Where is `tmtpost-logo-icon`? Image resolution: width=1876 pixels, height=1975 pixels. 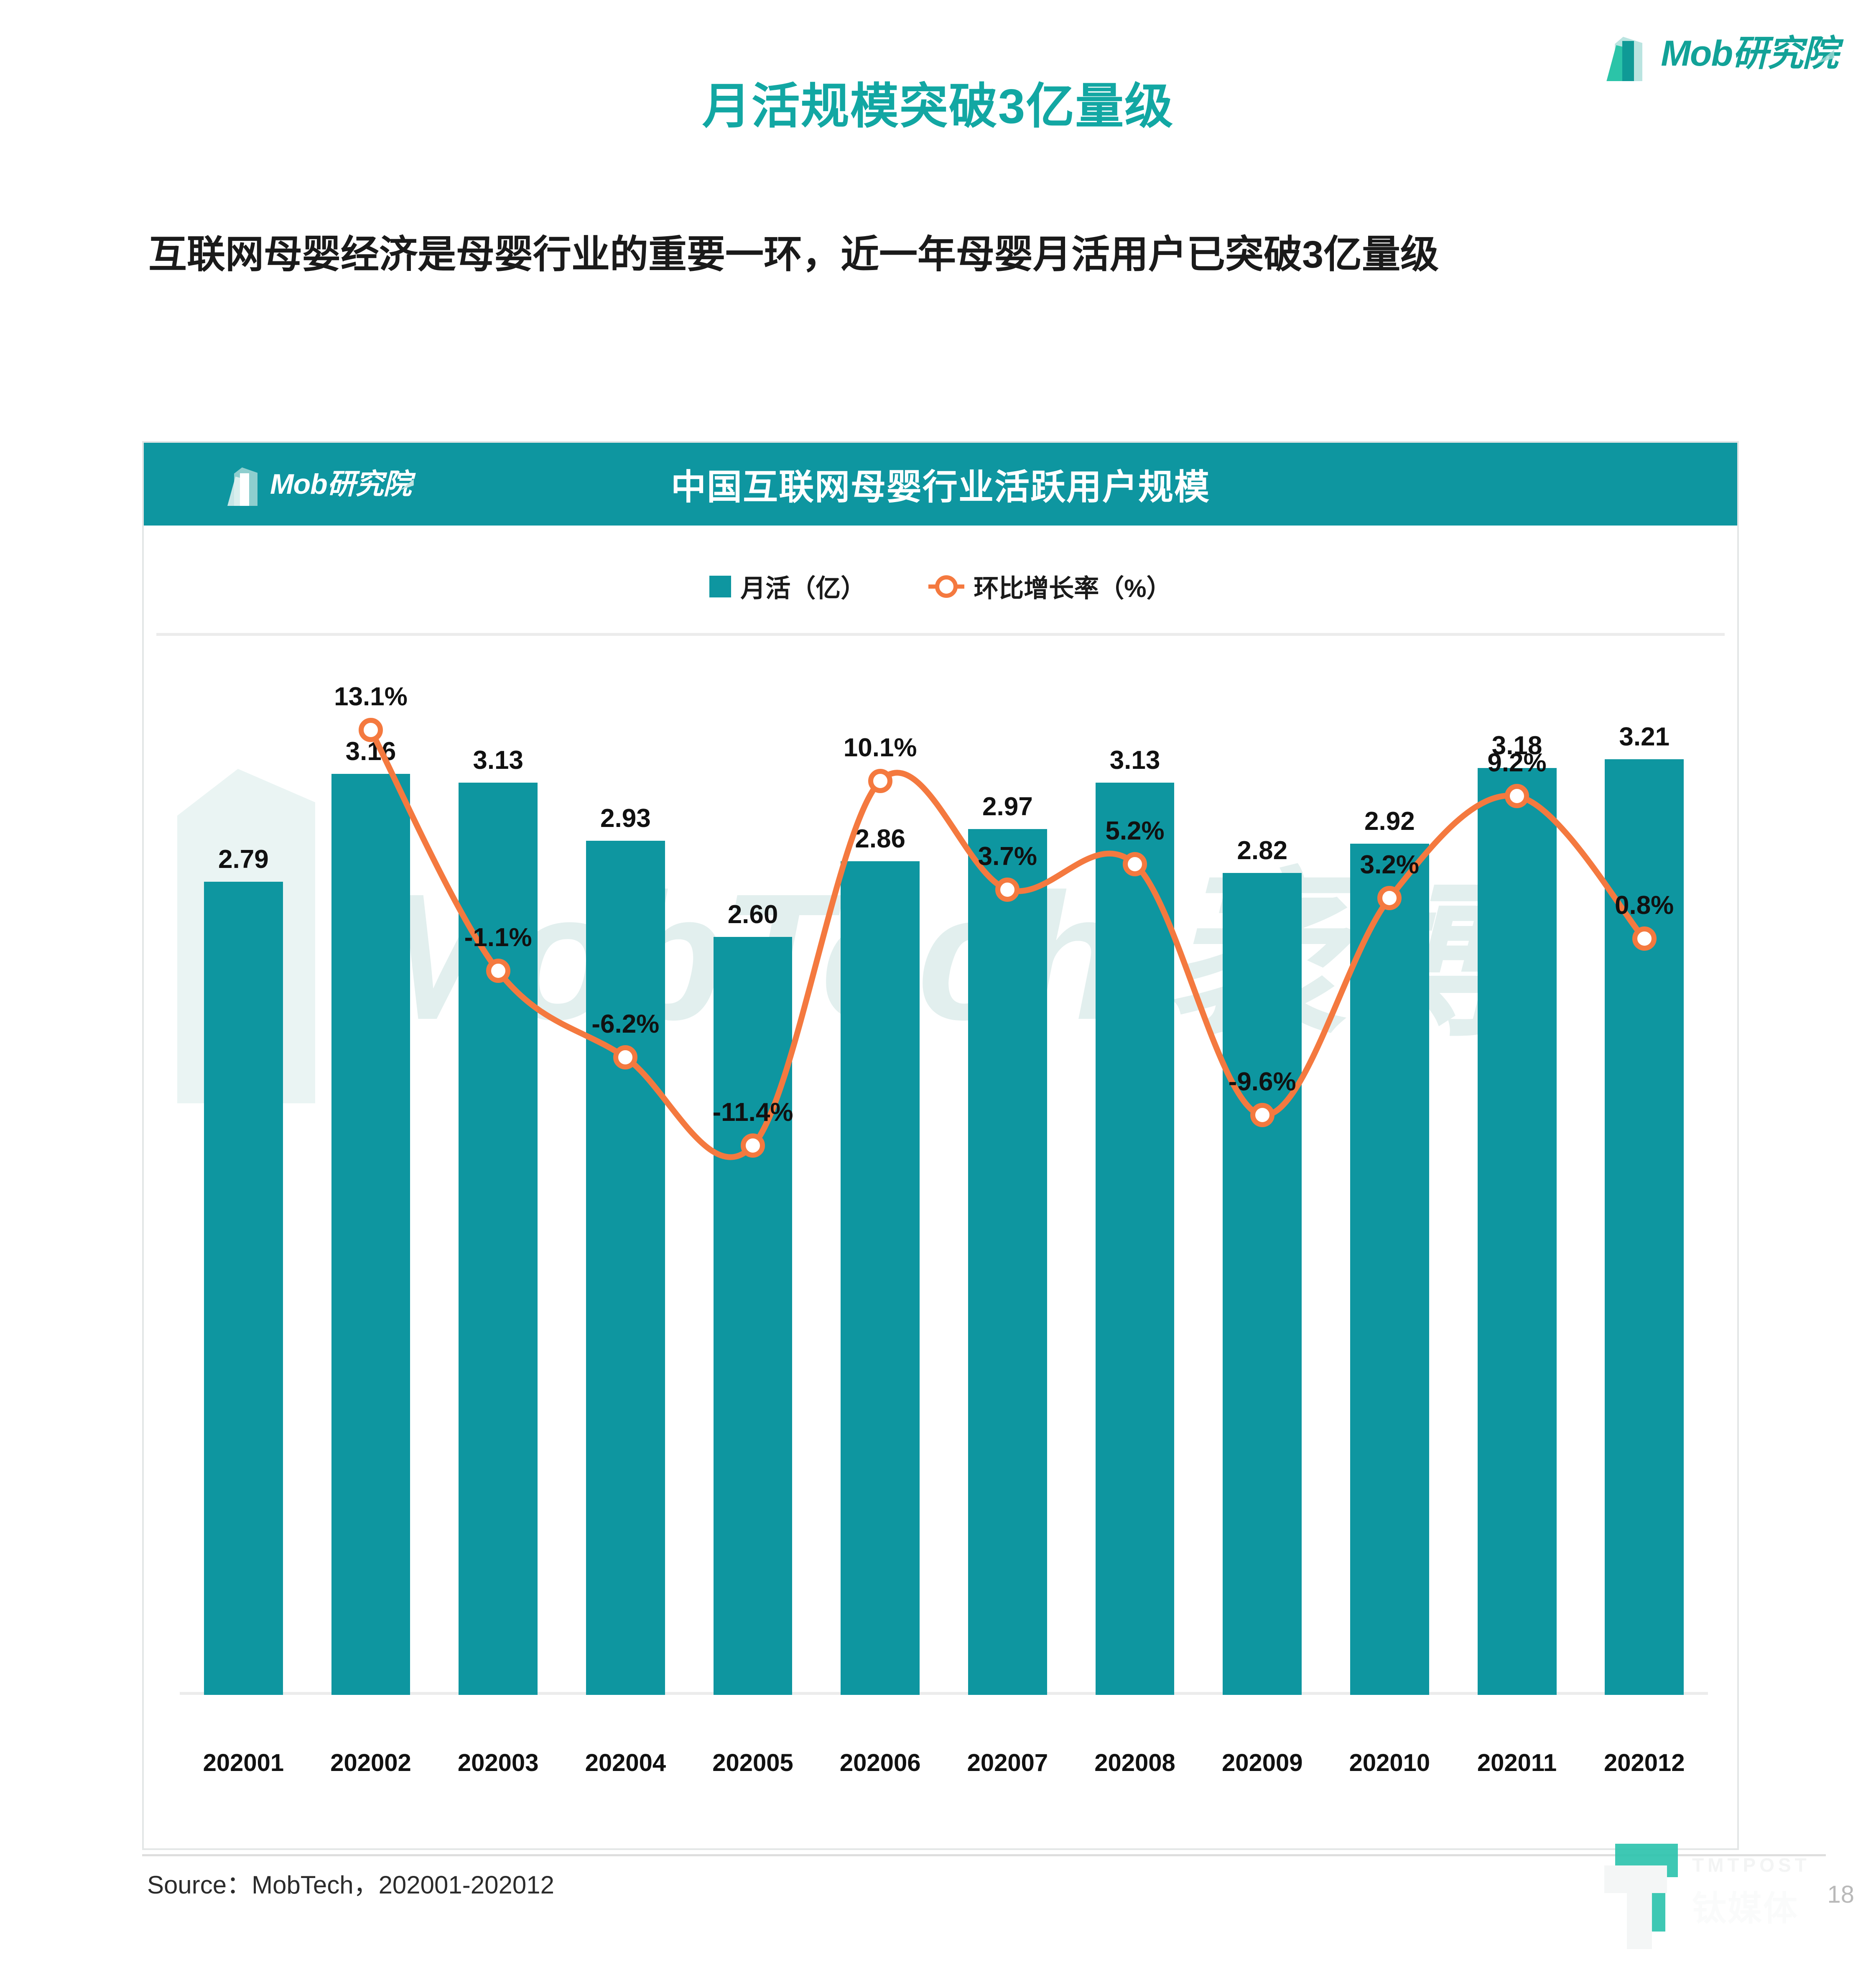
tmtpost-logo-icon is located at coordinates (1643, 1897).